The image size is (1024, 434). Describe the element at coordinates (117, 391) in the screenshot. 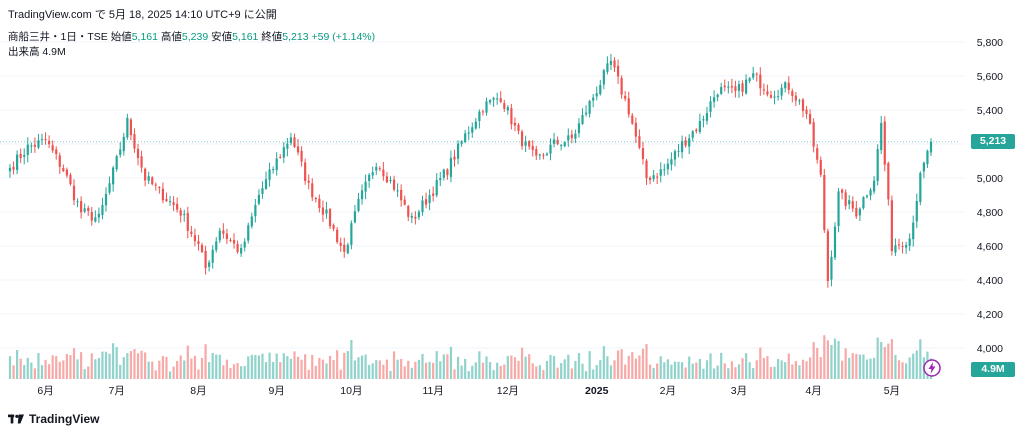

I see `x-tick-label: 7月` at that location.